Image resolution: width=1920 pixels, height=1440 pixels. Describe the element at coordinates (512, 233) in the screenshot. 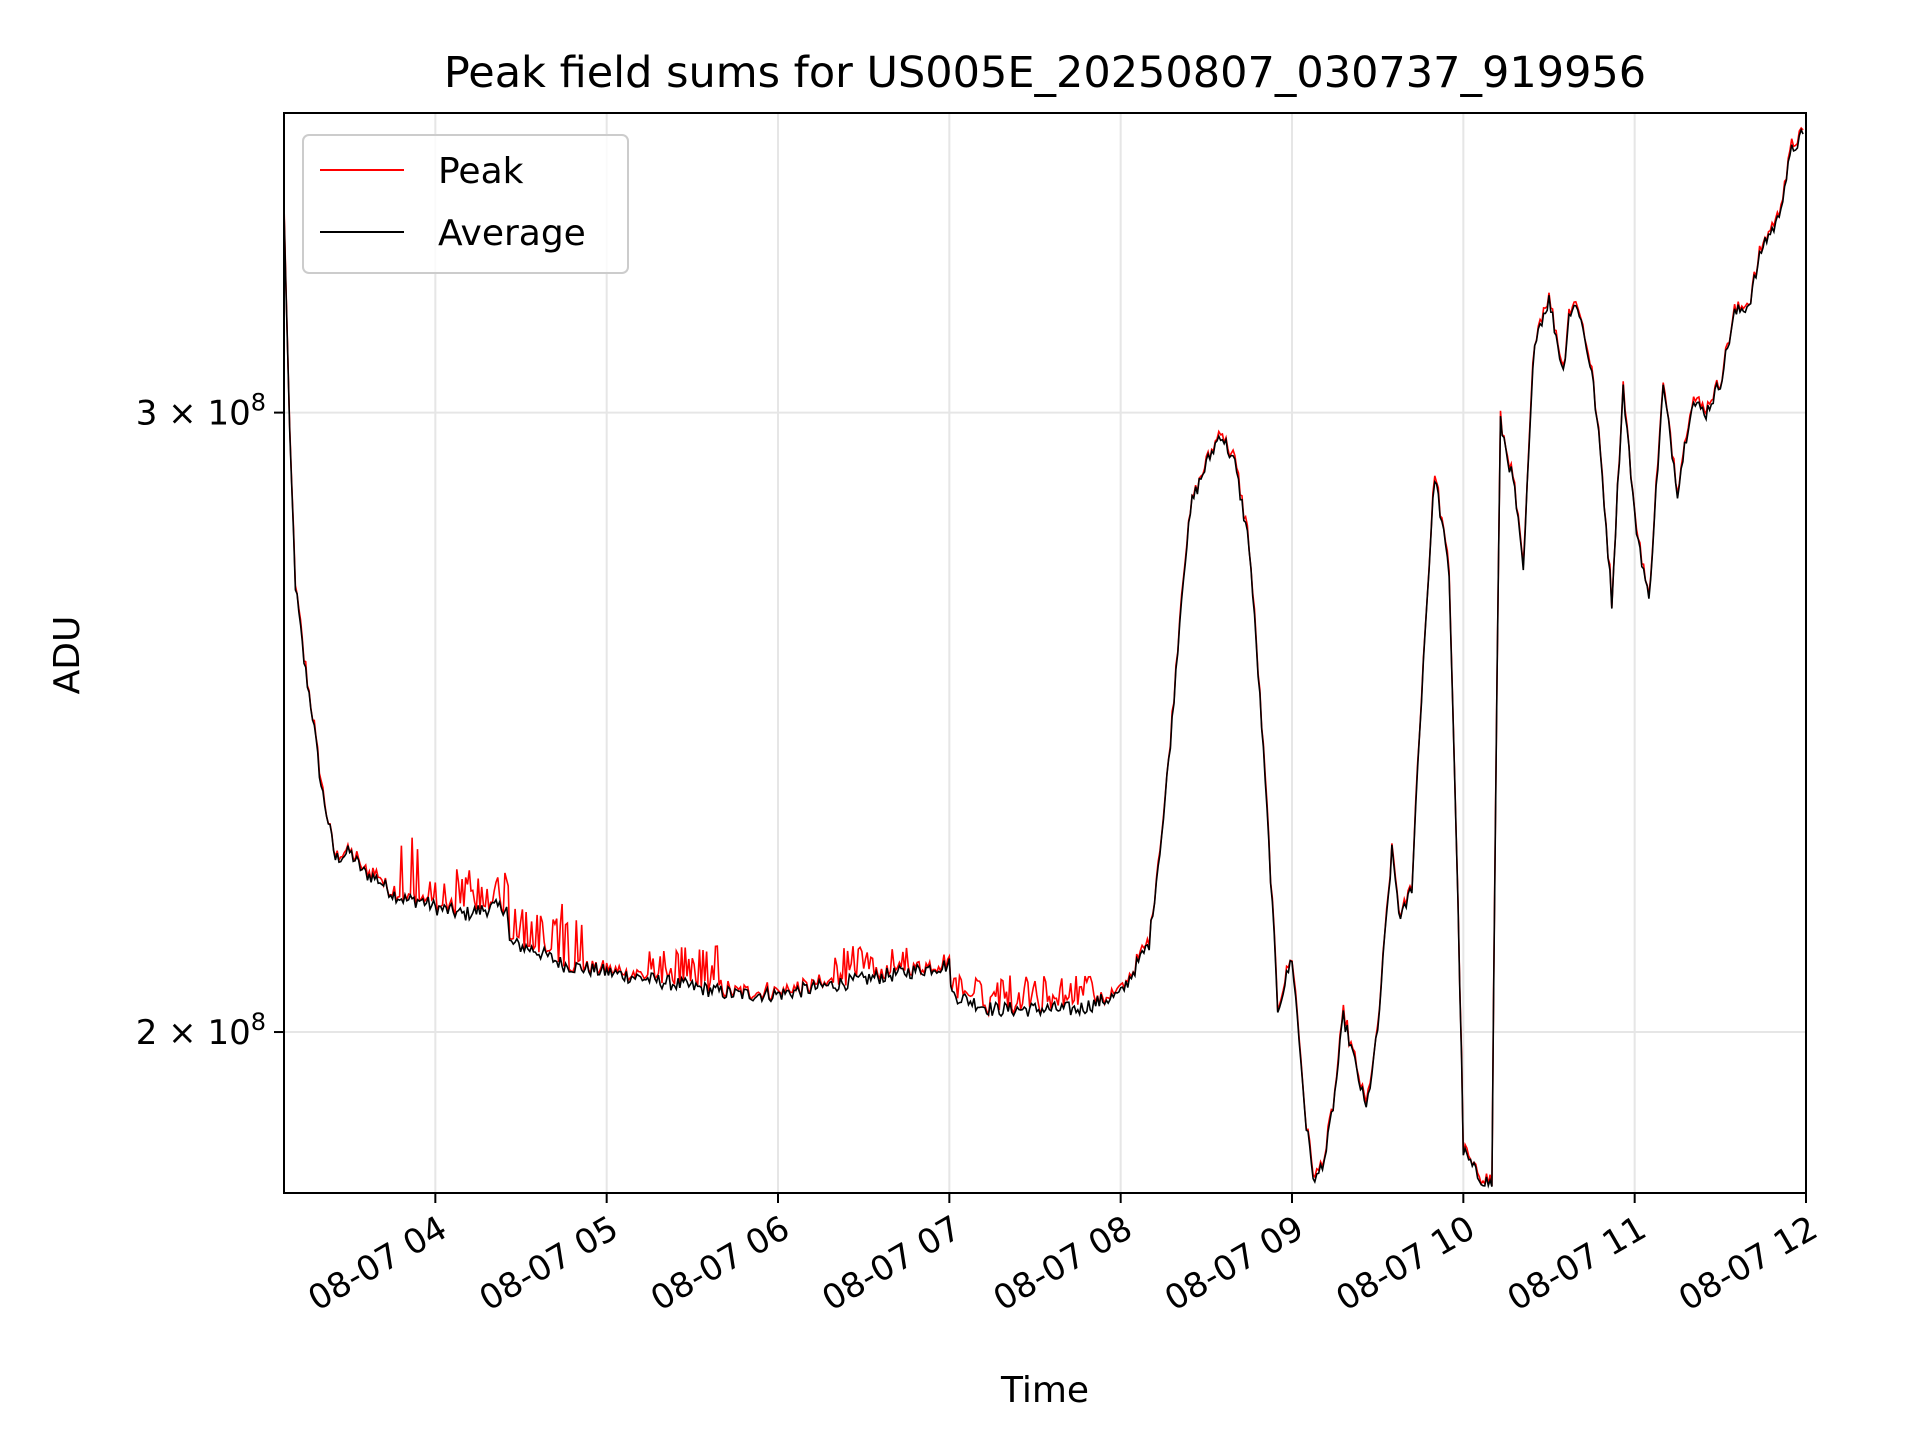

I see `legend-label-average: Average` at that location.